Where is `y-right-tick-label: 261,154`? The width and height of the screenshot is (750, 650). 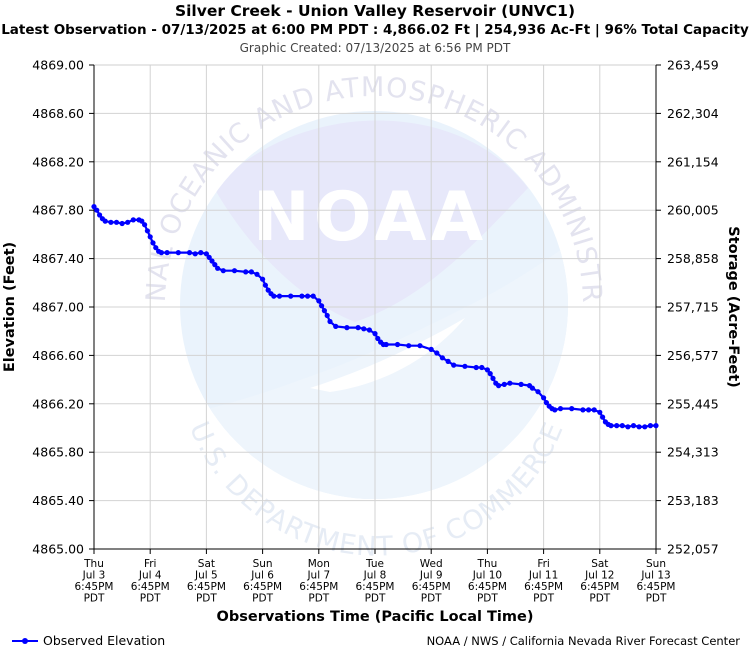
y-right-tick-label: 261,154 is located at coordinates (693, 161).